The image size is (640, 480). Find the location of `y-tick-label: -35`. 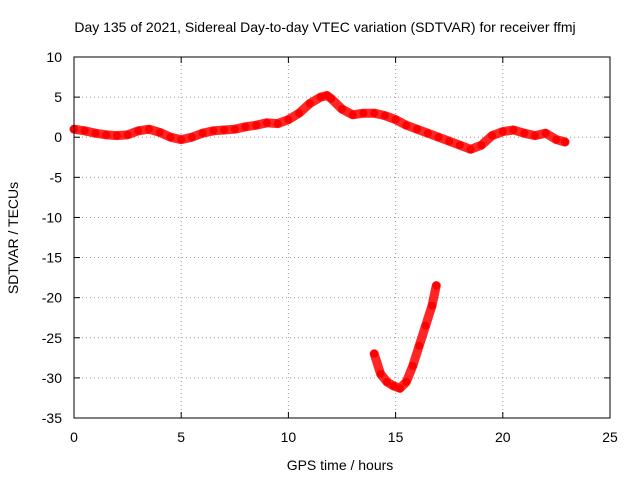

y-tick-label: -35 is located at coordinates (52, 418).